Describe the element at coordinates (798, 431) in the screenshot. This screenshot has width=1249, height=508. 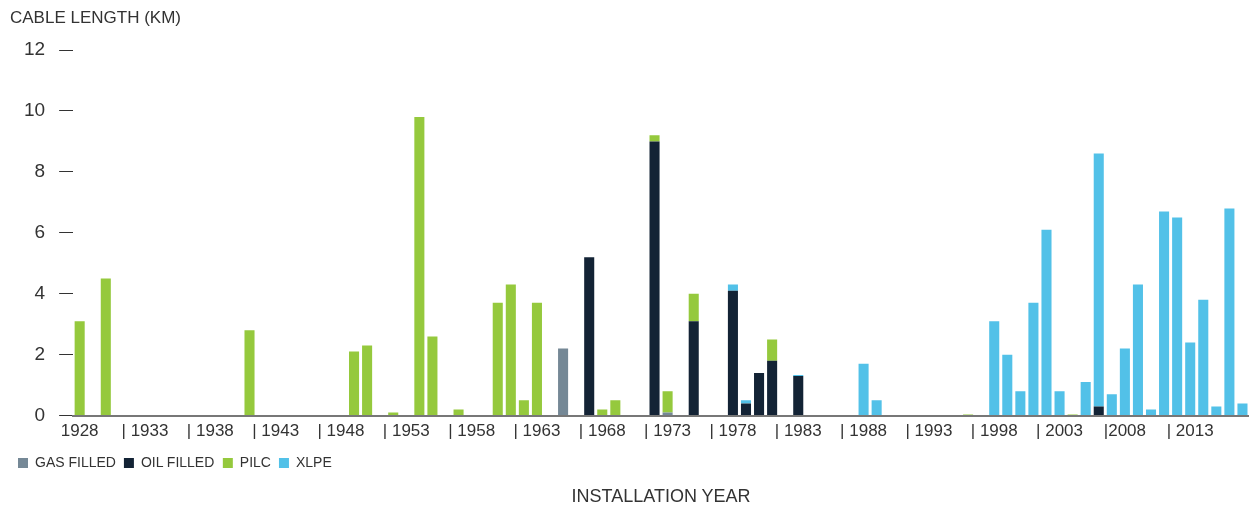
I see `x-tick-label: | 1983` at that location.